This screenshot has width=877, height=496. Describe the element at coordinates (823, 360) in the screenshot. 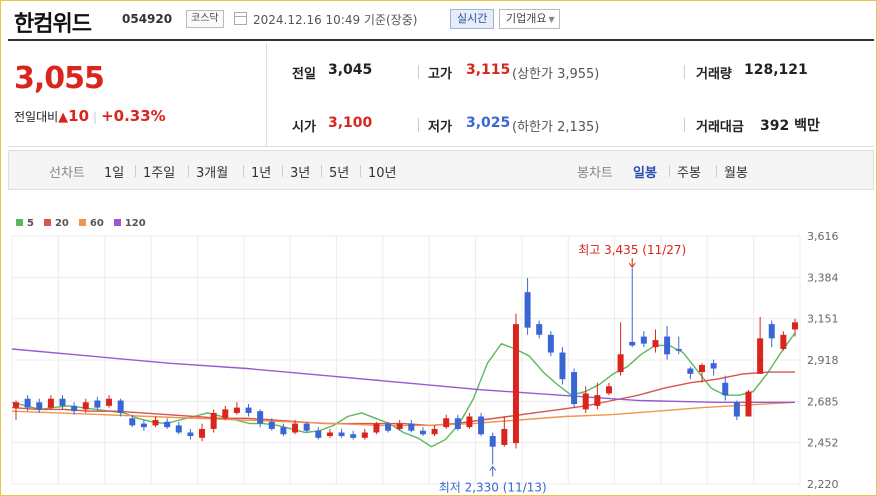

I see `y-tick-label: 2,918` at that location.